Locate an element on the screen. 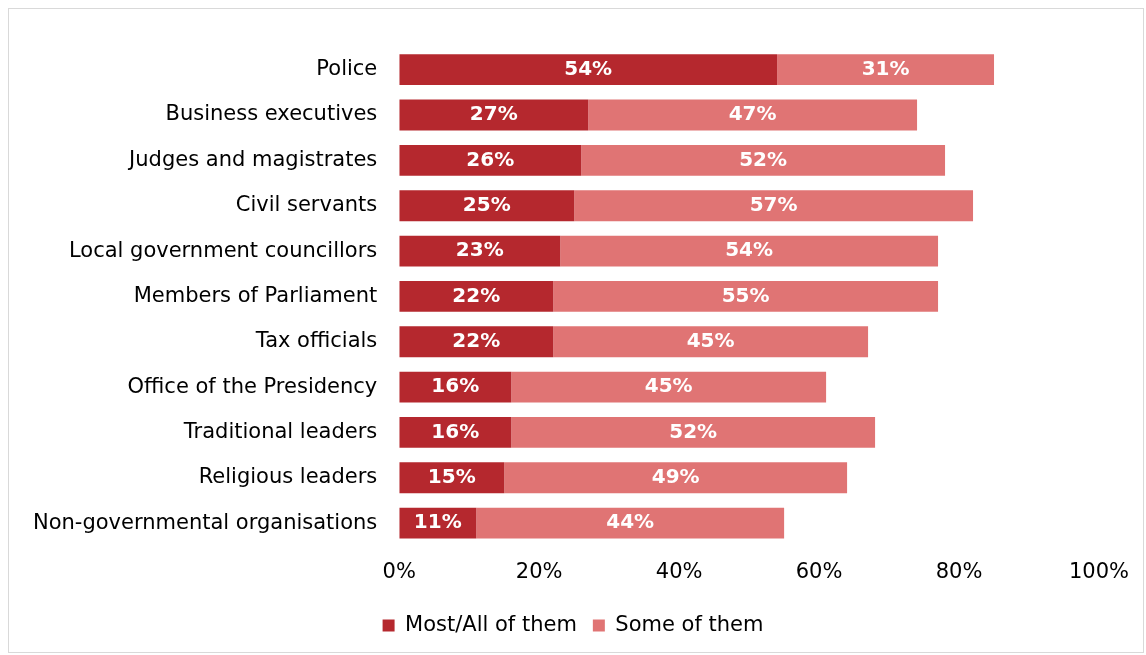 Image resolution: width=1146 pixels, height=655 pixels. data-label: 44% is located at coordinates (630, 521).